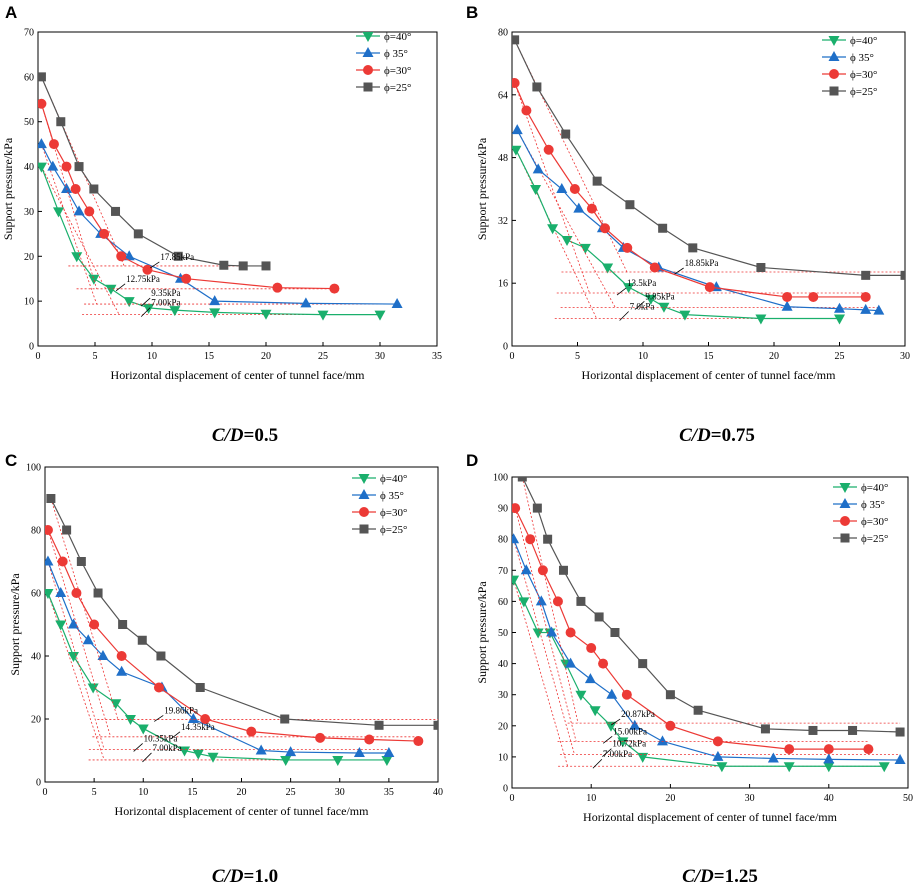 The image size is (920, 890). I want to click on panel-letter: B, so click(472, 12).